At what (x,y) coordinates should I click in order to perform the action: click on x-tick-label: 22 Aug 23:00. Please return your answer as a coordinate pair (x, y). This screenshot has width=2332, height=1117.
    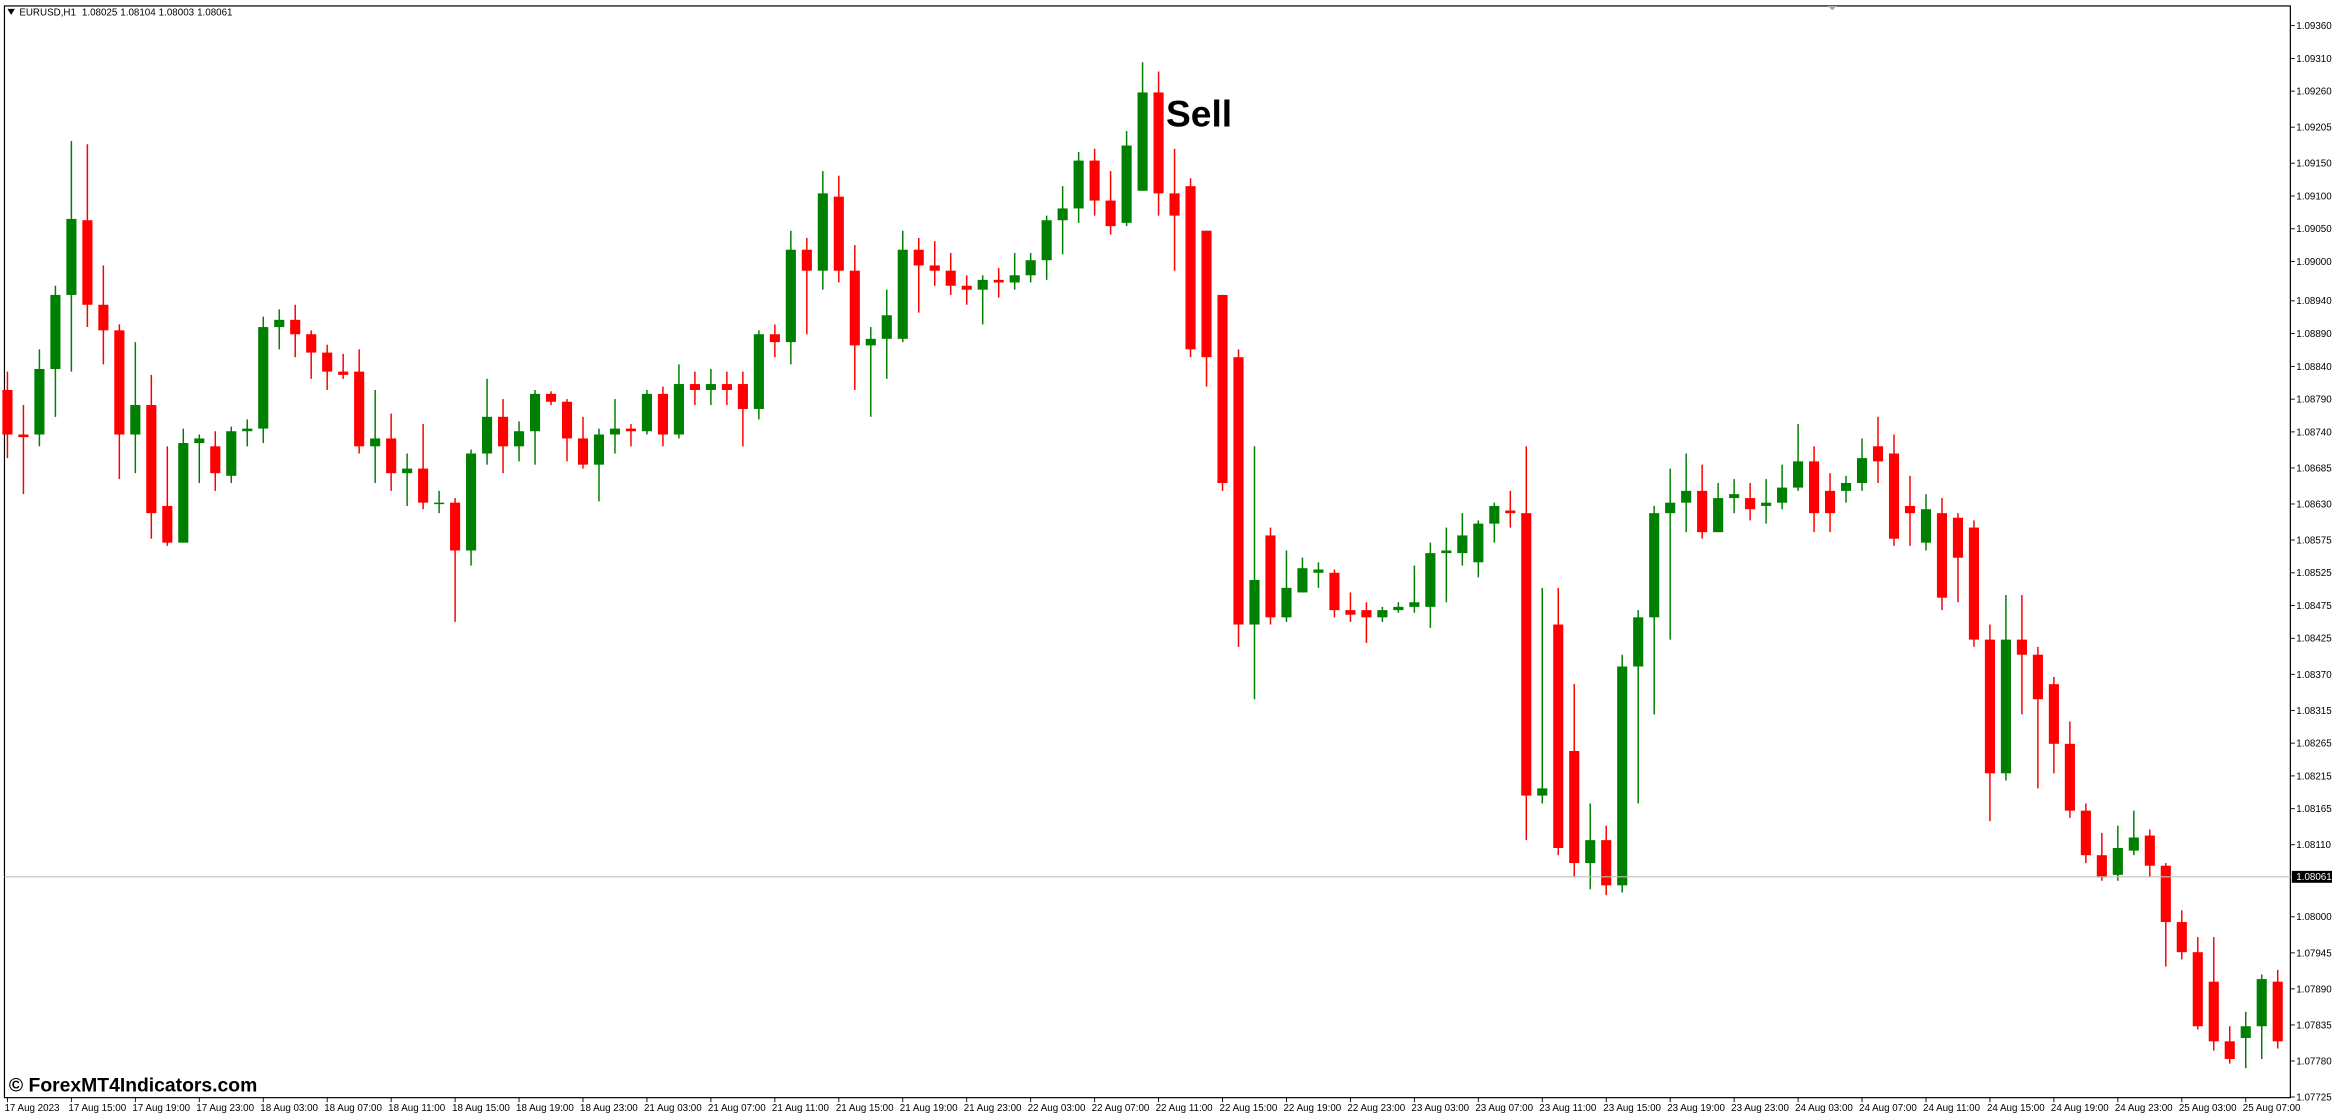
    Looking at the image, I should click on (1376, 1108).